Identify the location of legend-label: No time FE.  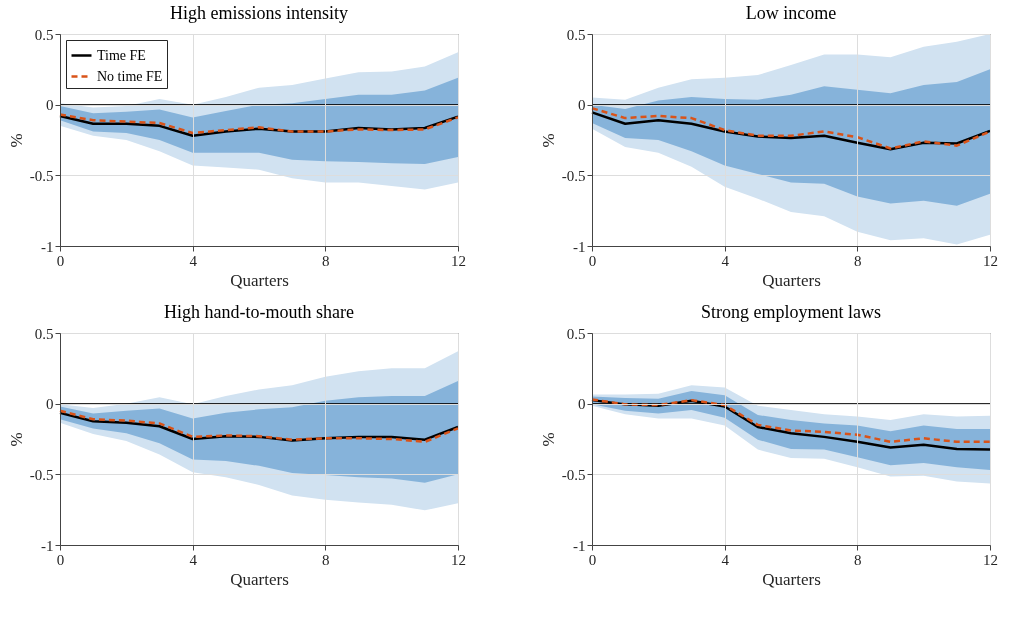
(130, 76).